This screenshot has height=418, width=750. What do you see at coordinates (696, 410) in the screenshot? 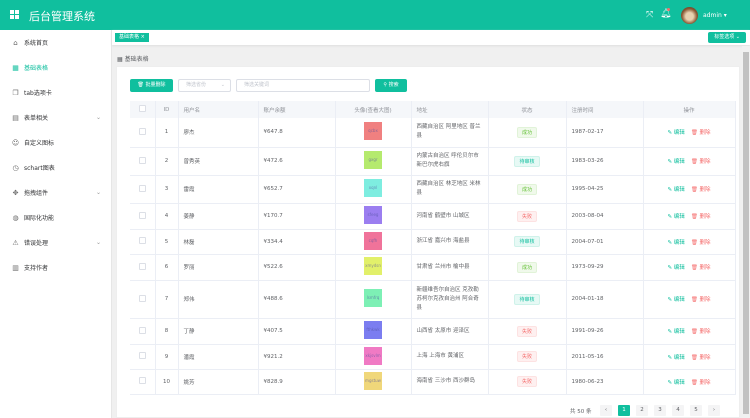
I see `page-button: 5` at bounding box center [696, 410].